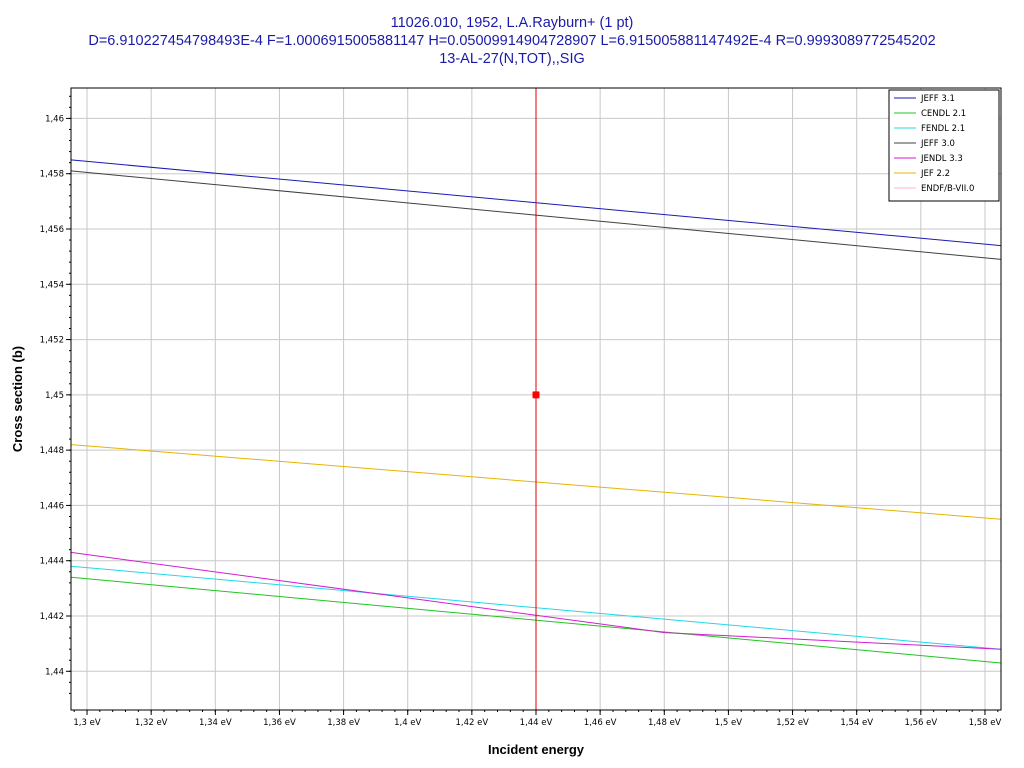 The height and width of the screenshot is (768, 1024). Describe the element at coordinates (792, 723) in the screenshot. I see `x-tick-label: 1,52 eV` at that location.